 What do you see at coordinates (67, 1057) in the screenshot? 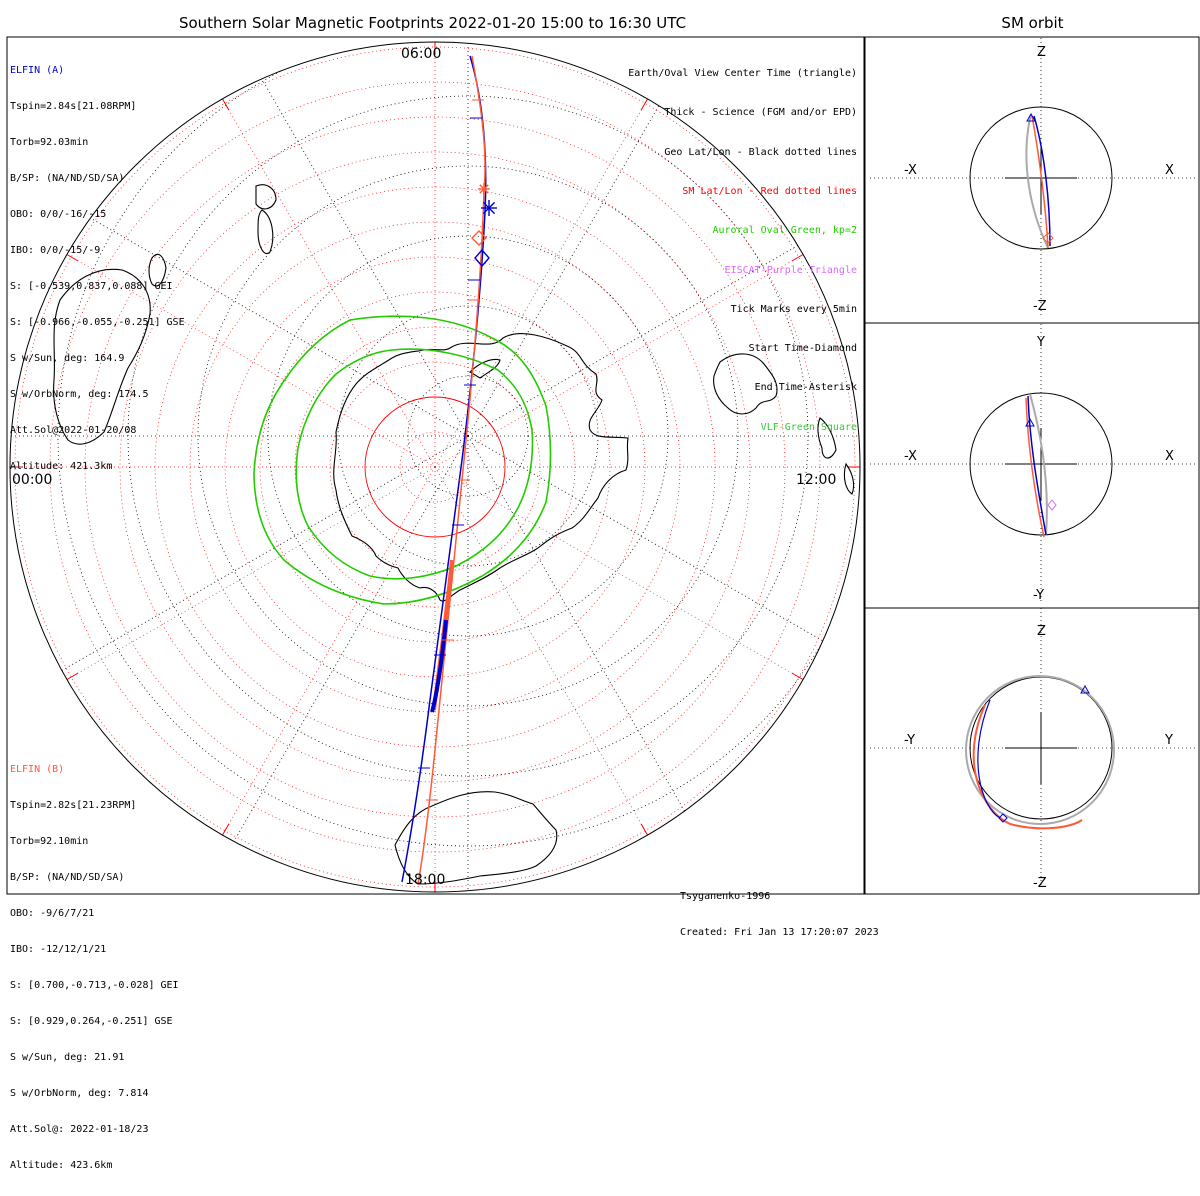
I see `elfin-b-line: S w/Sun, deg: 21.91` at bounding box center [67, 1057].